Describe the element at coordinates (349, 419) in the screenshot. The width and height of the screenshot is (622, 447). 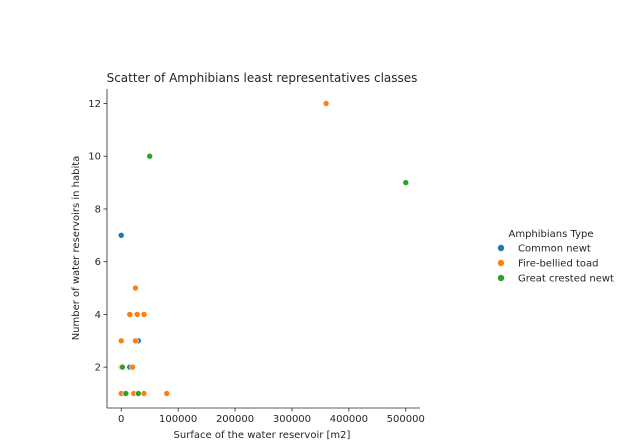
I see `x-tick-label: 400000` at that location.